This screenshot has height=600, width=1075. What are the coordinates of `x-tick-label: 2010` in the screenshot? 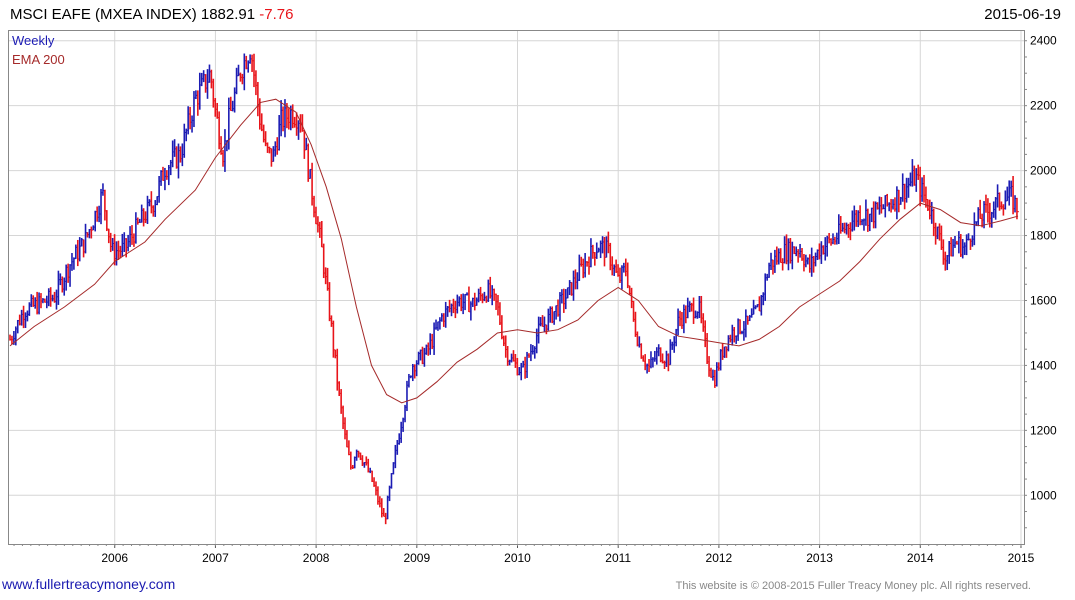 It's located at (517, 558).